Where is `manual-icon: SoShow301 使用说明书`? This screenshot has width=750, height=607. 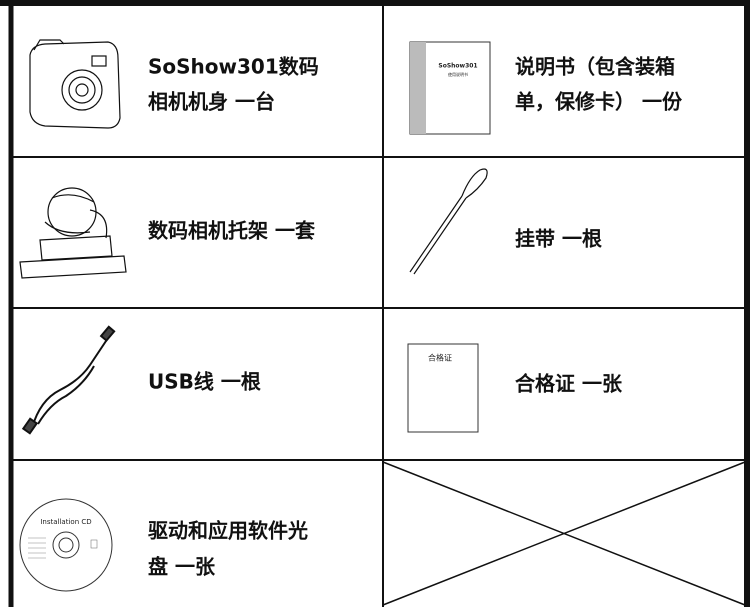
manual-icon: SoShow301 使用说明书 is located at coordinates (450, 88).